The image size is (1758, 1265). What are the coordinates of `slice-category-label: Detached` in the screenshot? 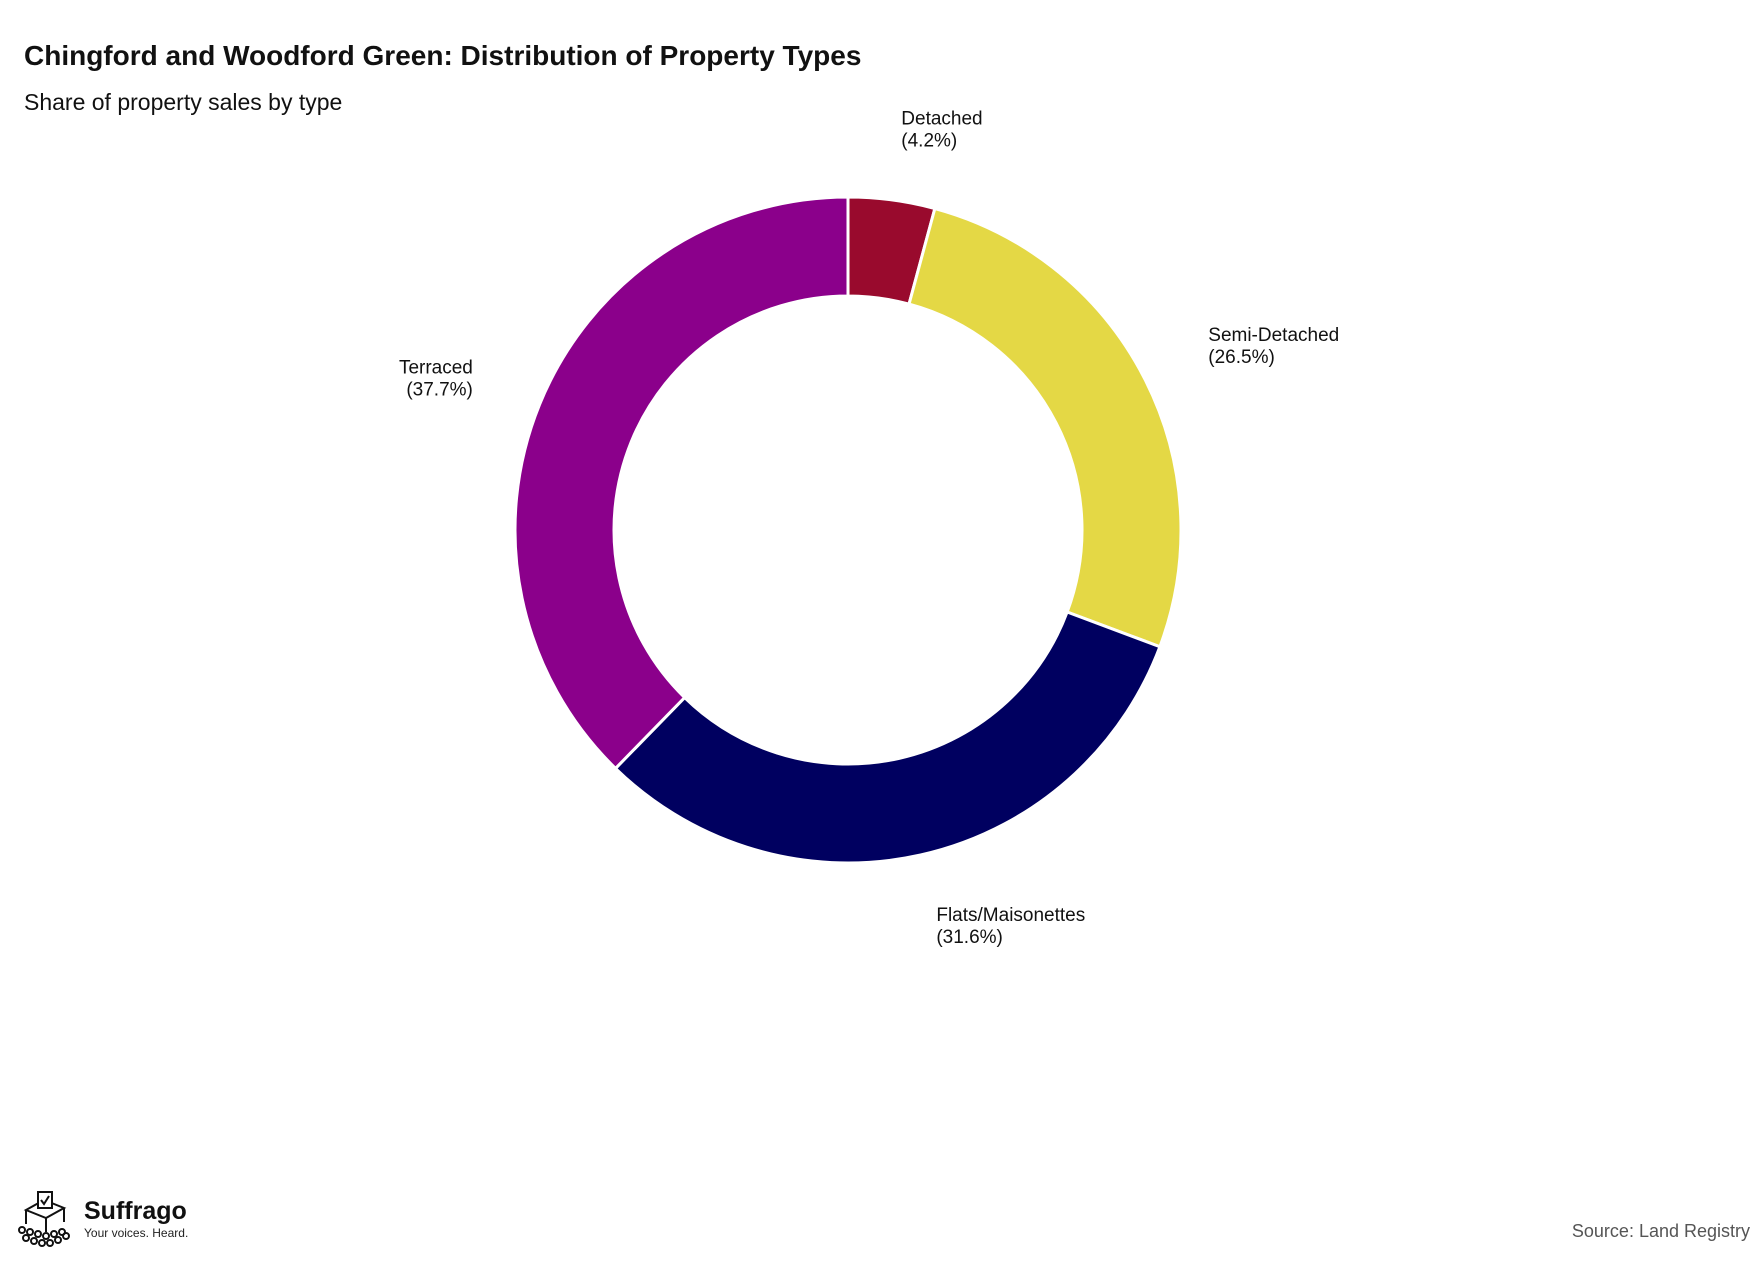 It's located at (941, 119).